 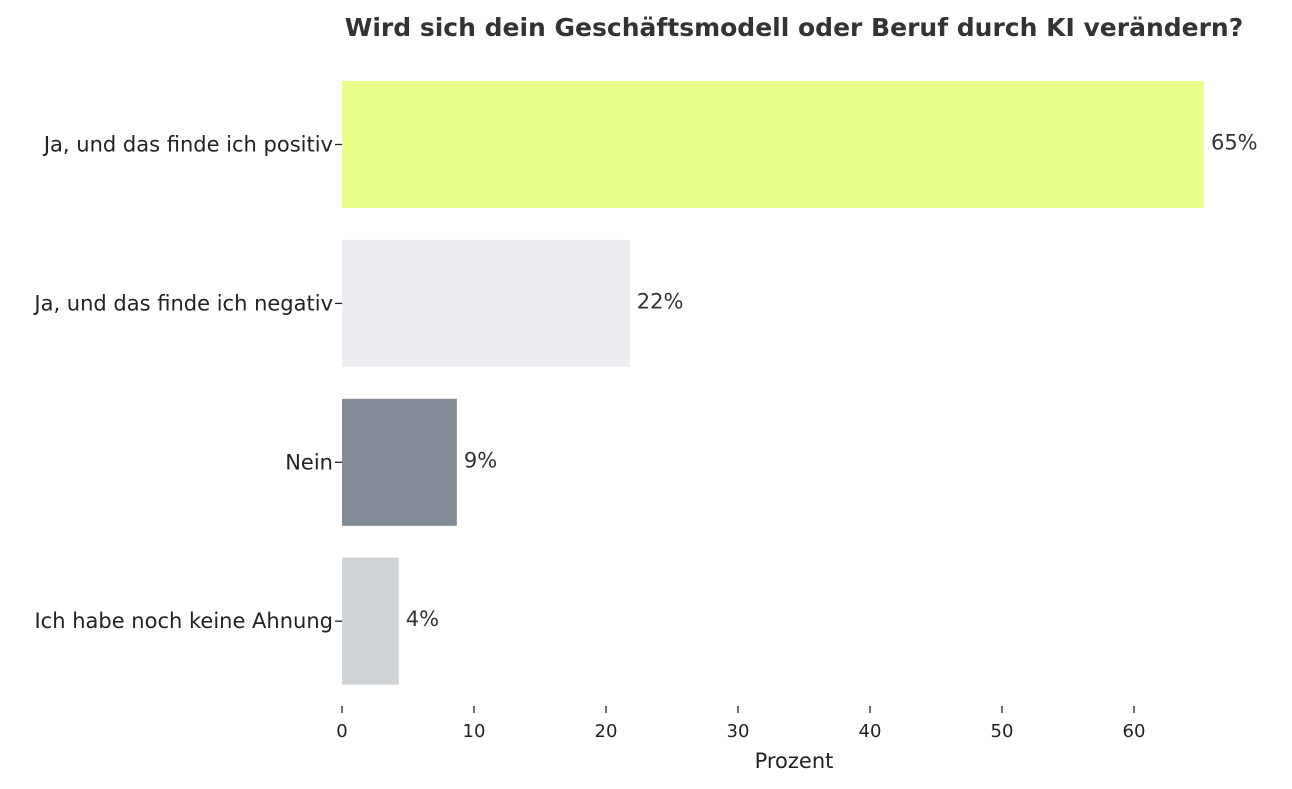 What do you see at coordinates (738, 731) in the screenshot?
I see `x-tick-label: 30` at bounding box center [738, 731].